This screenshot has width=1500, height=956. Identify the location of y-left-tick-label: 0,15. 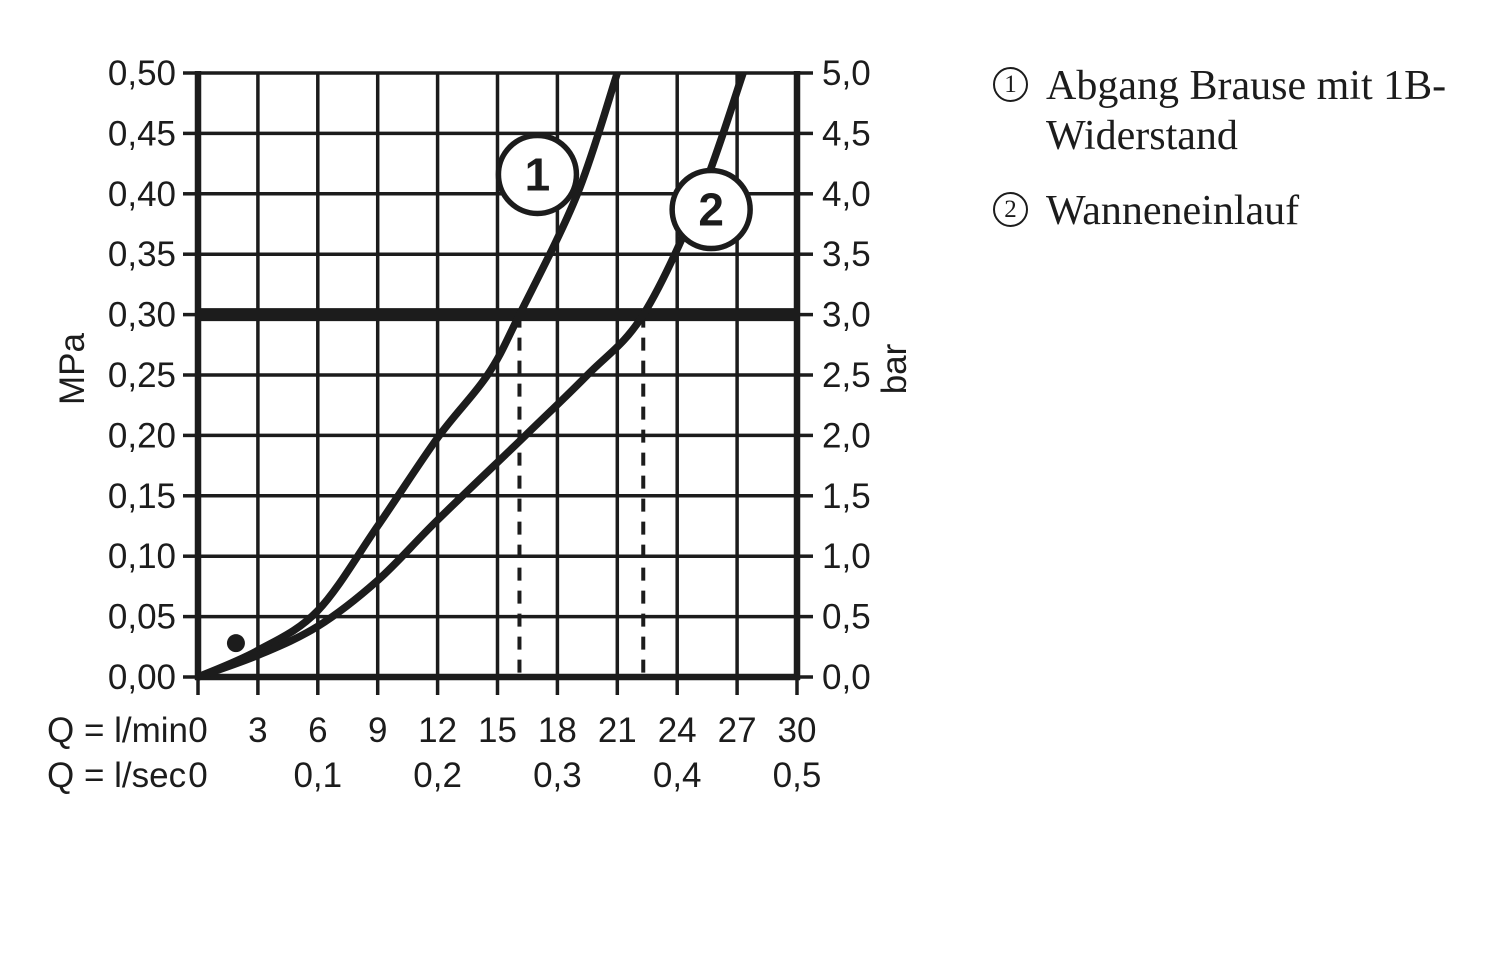
(142, 496).